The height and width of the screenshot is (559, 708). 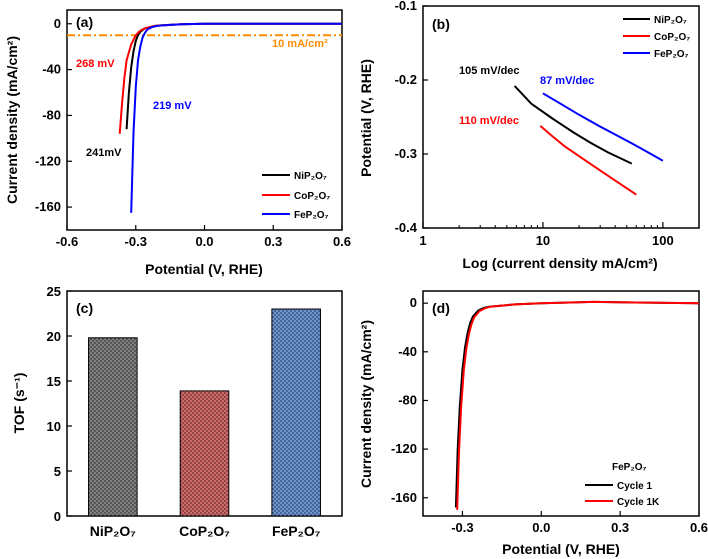 I want to click on panel-a-plot, so click(x=204, y=117).